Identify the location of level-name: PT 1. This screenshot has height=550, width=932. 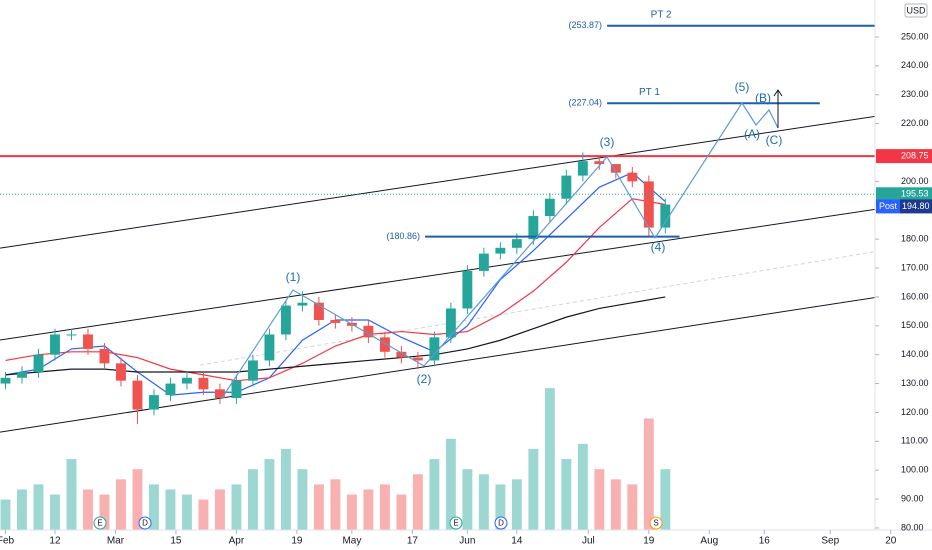
(649, 92).